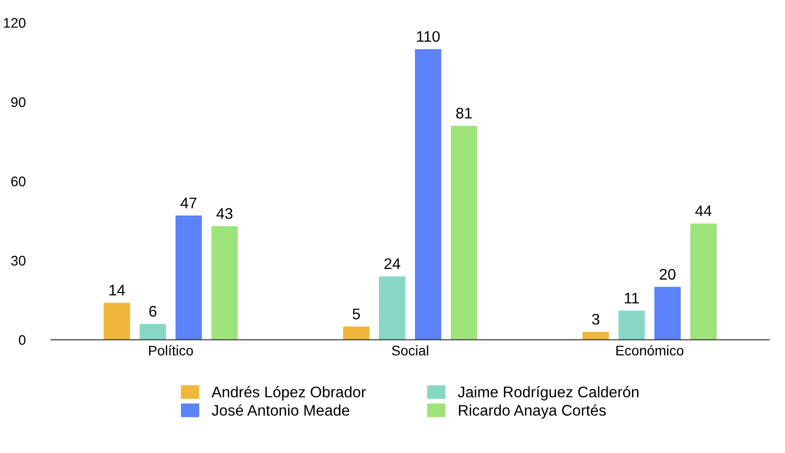 The height and width of the screenshot is (453, 785). What do you see at coordinates (356, 314) in the screenshot?
I see `data-label: 5` at bounding box center [356, 314].